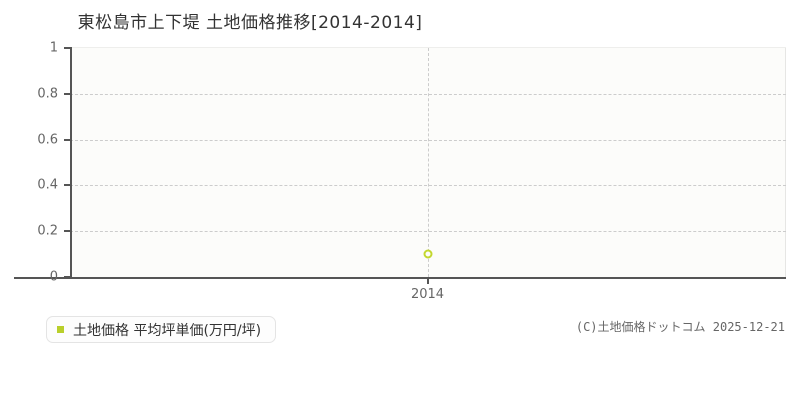  What do you see at coordinates (427, 254) in the screenshot?
I see `data-point-marker` at bounding box center [427, 254].